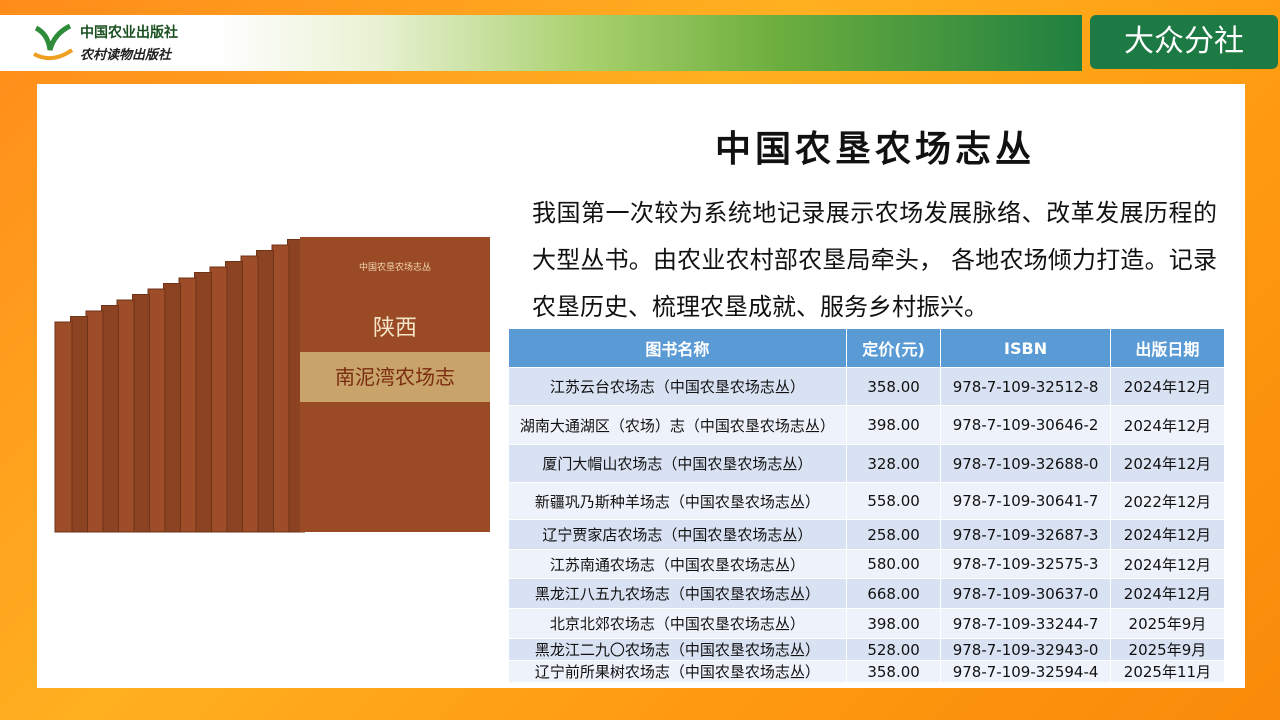 Image resolution: width=1280 pixels, height=720 pixels. I want to click on table-cell: 北京北郊农场志（中国农垦农场志丛）, so click(677, 623).